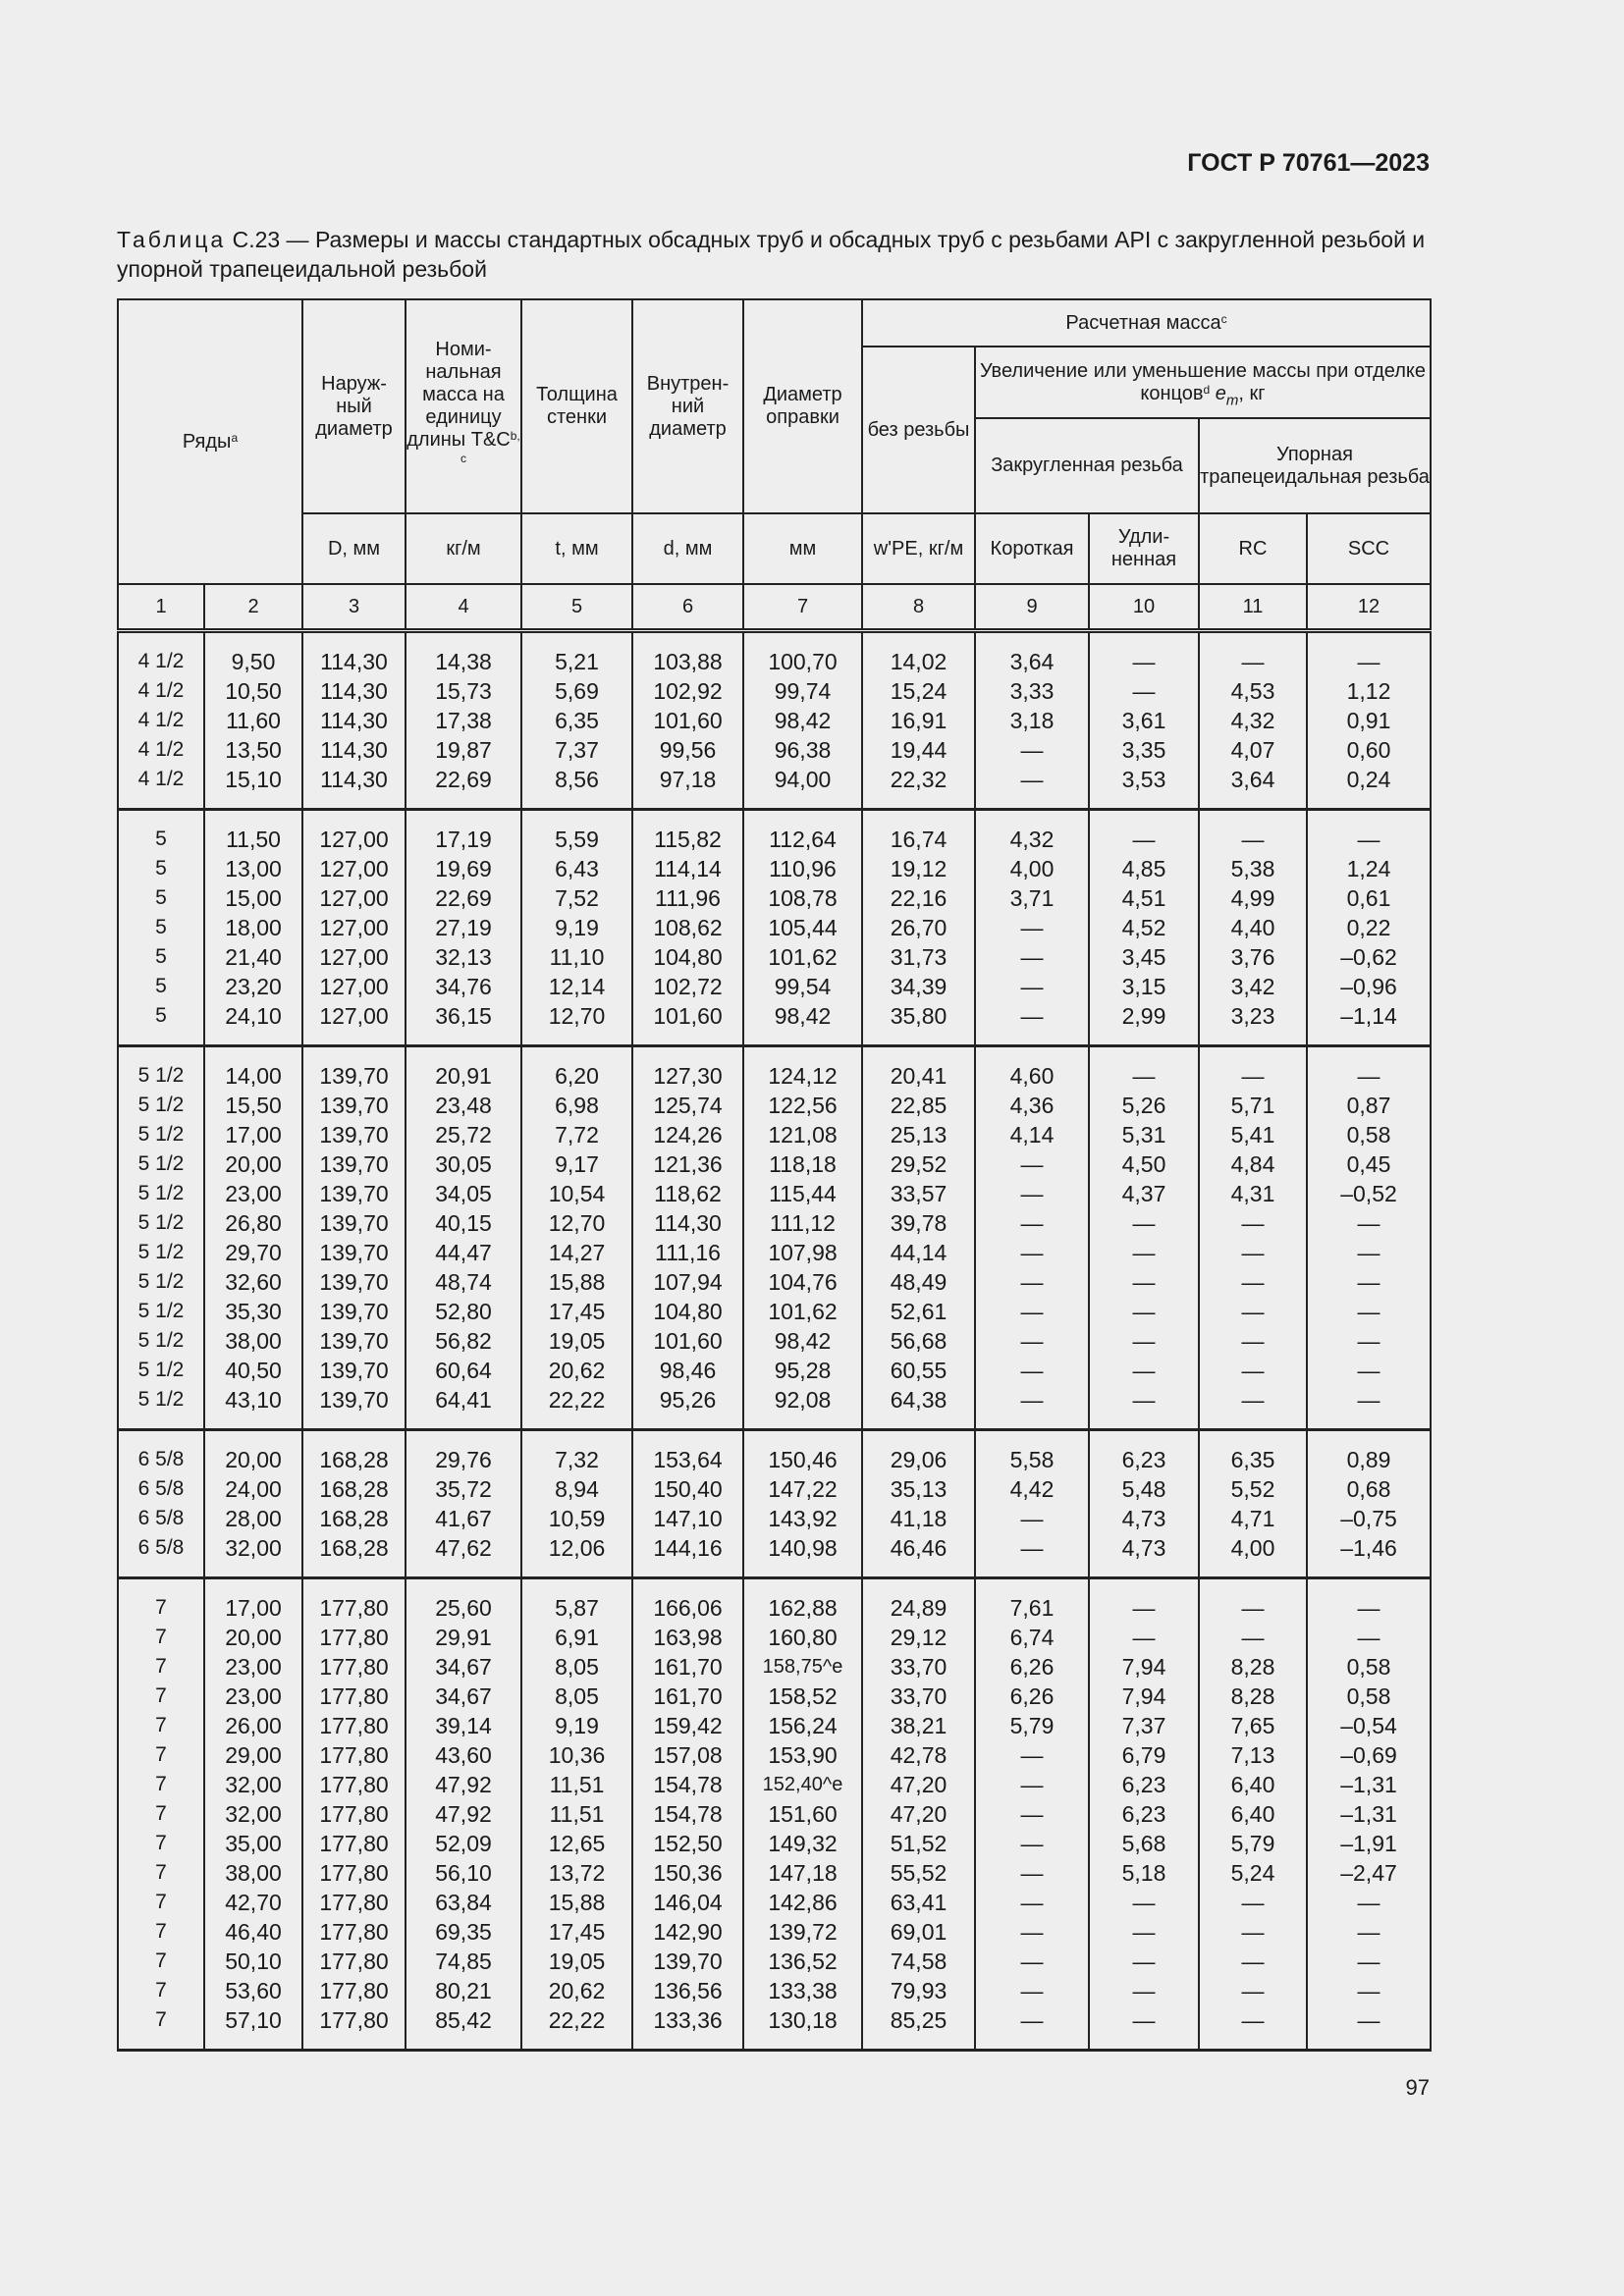  I want to click on table-cell: 5,58, so click(1032, 1451).